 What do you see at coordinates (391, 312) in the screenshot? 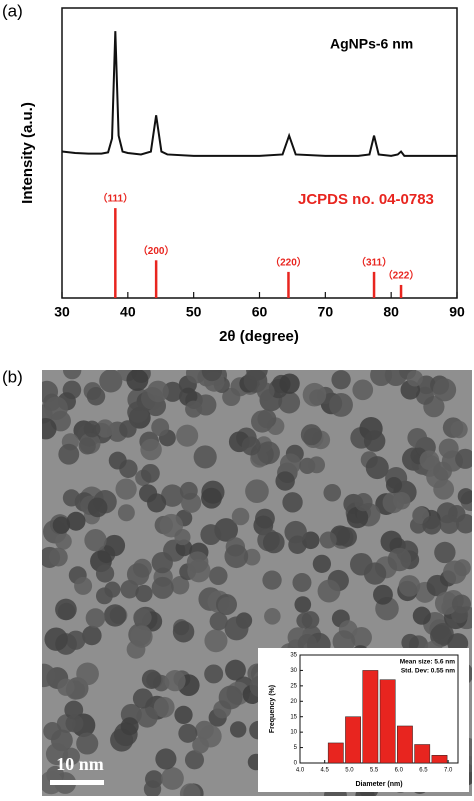
I see `x-tick-label: 80` at bounding box center [391, 312].